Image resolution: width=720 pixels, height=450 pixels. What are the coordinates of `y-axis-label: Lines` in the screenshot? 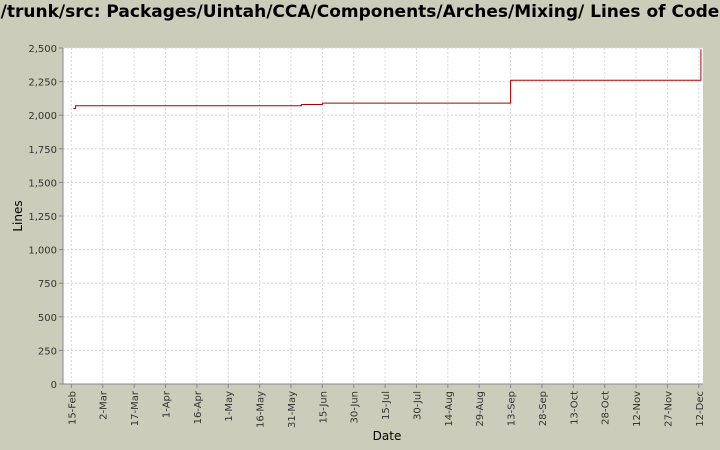 It's located at (18, 215).